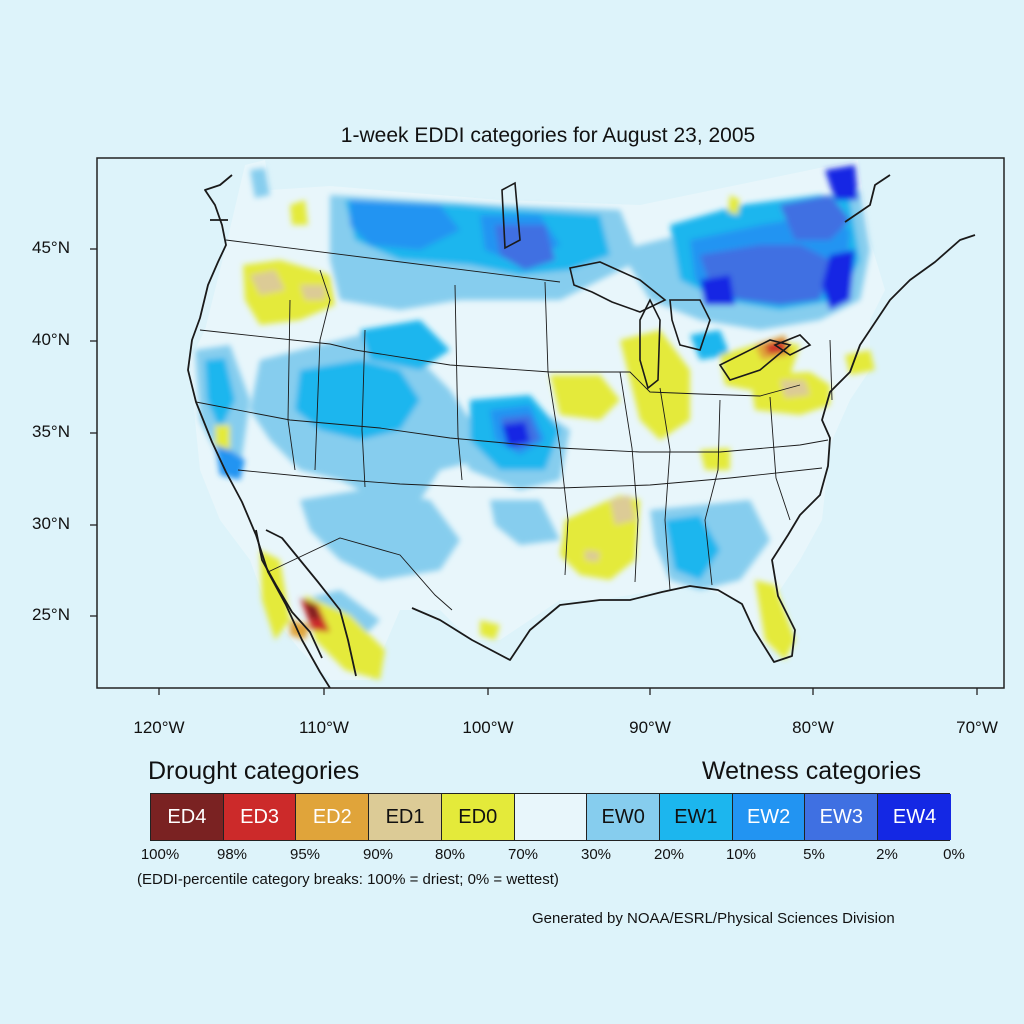 The height and width of the screenshot is (1024, 1024). What do you see at coordinates (977, 727) in the screenshot?
I see `lon-label-70w: 70°W` at bounding box center [977, 727].